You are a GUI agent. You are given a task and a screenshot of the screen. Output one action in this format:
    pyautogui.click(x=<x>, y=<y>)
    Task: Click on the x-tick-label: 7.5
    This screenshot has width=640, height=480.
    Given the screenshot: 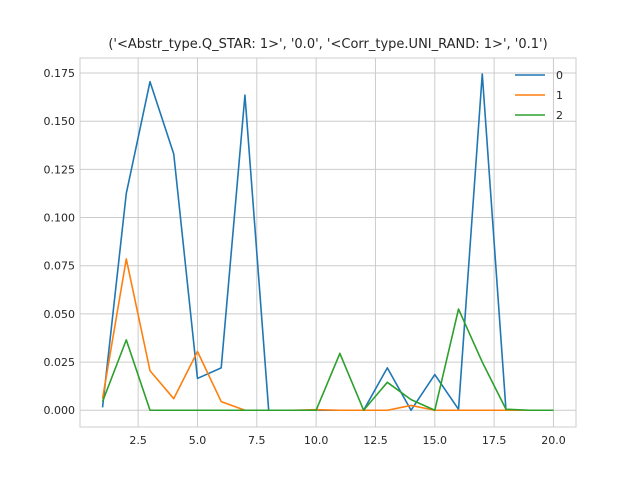 What is the action you would take?
    pyautogui.click(x=257, y=440)
    